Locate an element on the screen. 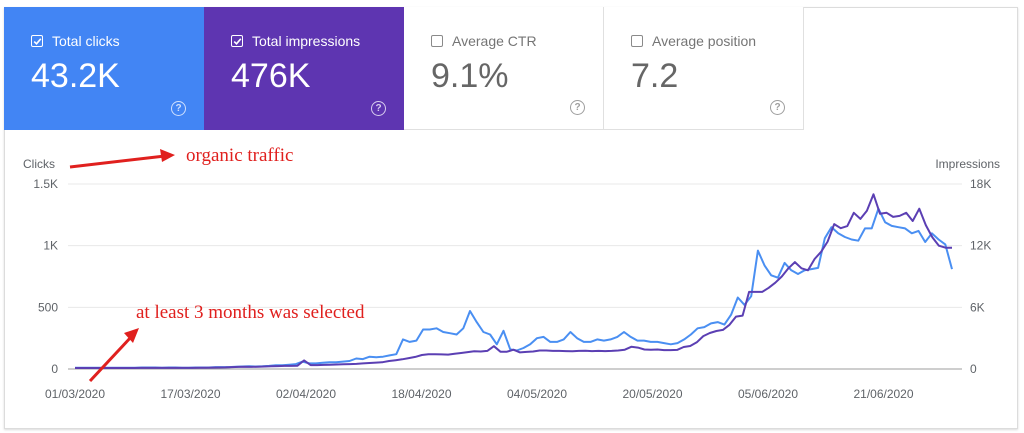 The width and height of the screenshot is (1024, 433). annotation-range-selected: at least 3 months was selected is located at coordinates (250, 312).